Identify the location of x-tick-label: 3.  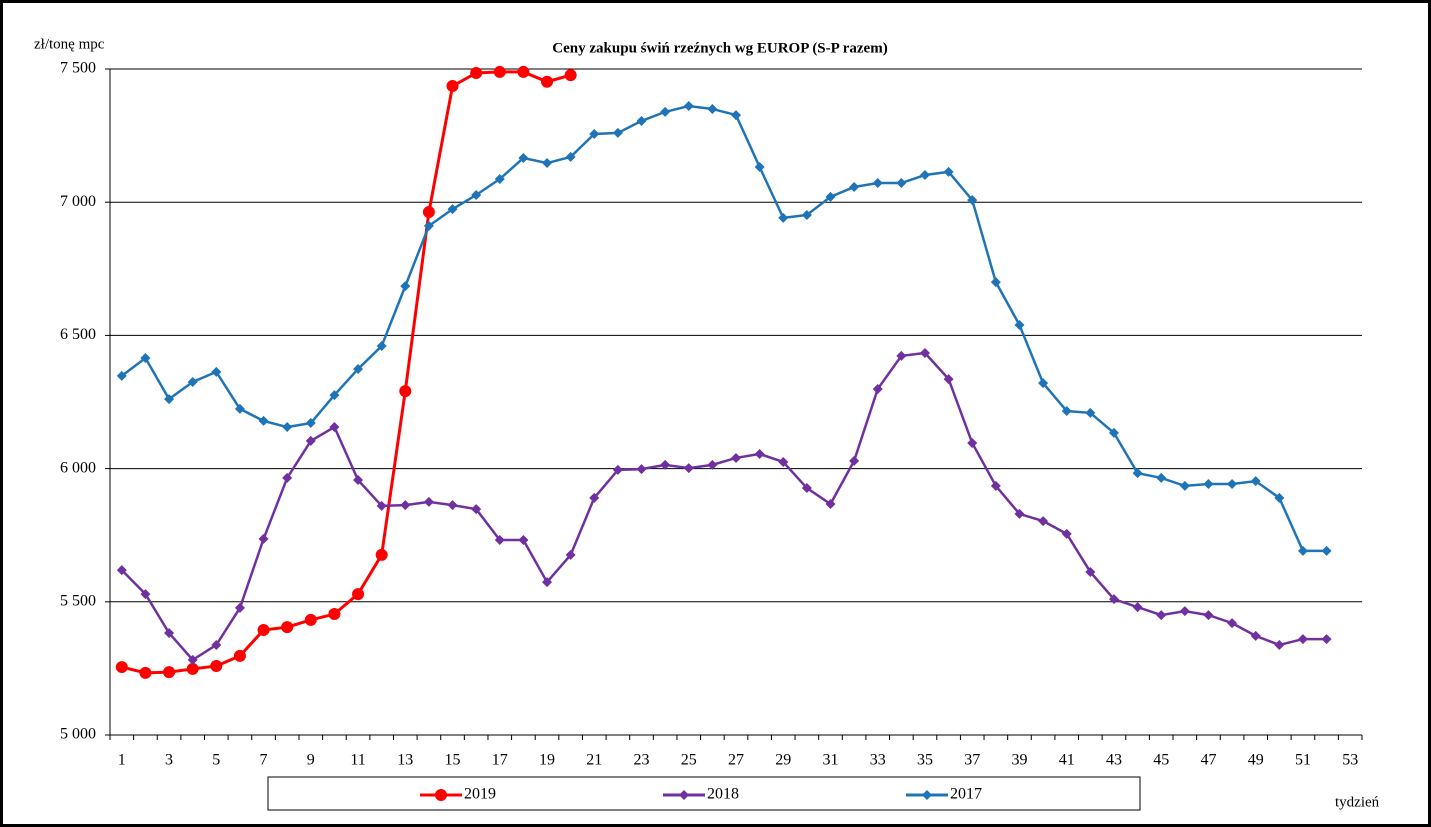
(169, 760).